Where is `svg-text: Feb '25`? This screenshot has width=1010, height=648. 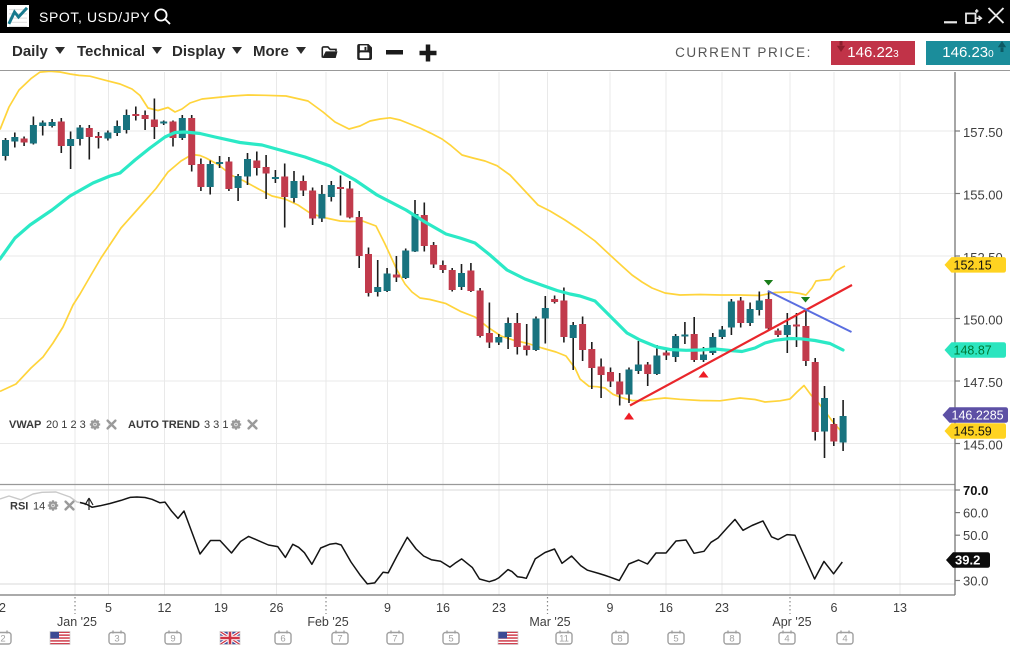 svg-text: Feb '25 is located at coordinates (327, 622).